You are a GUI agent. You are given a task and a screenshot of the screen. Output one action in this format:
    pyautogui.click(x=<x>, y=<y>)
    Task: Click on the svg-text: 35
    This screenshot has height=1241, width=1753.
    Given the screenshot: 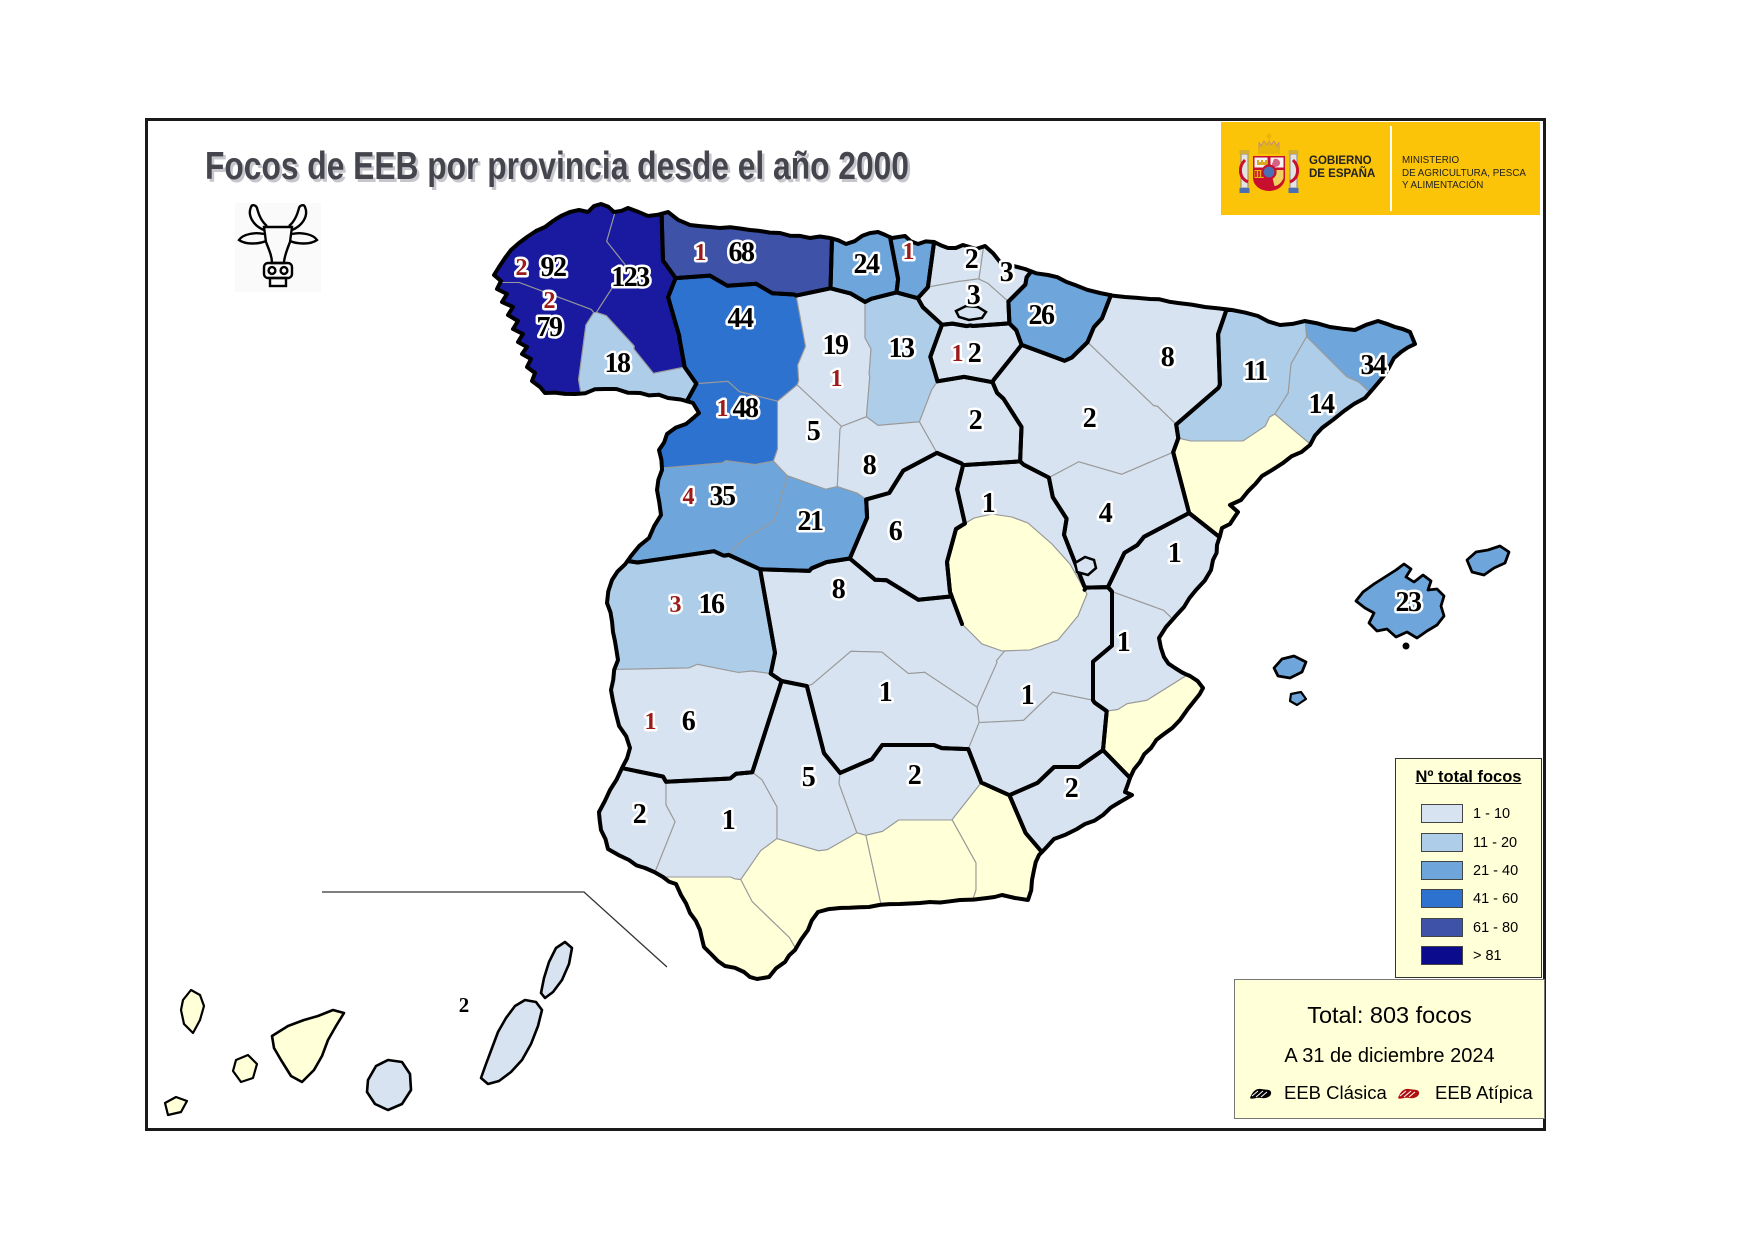 What is the action you would take?
    pyautogui.click(x=723, y=496)
    